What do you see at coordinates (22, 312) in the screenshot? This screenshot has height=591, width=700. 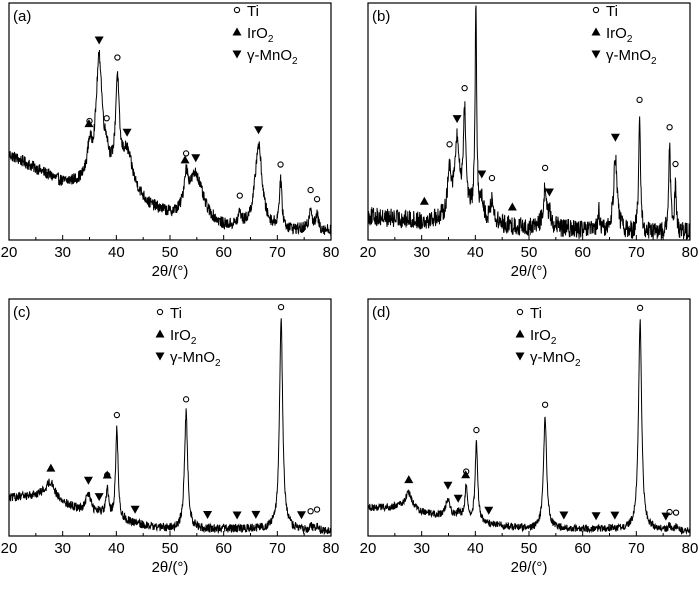 I see `panel-label: (c)` at bounding box center [22, 312].